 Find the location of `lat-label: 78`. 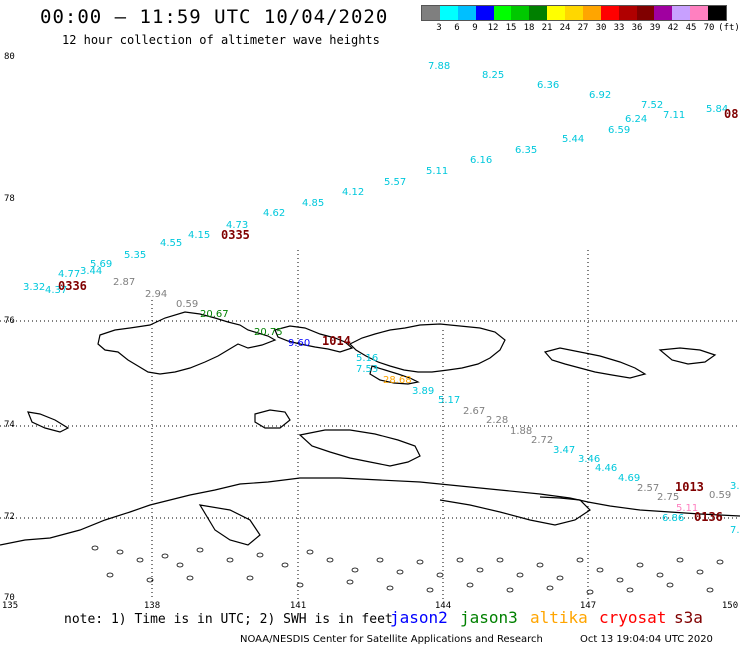

lat-label: 78 is located at coordinates (9, 199).